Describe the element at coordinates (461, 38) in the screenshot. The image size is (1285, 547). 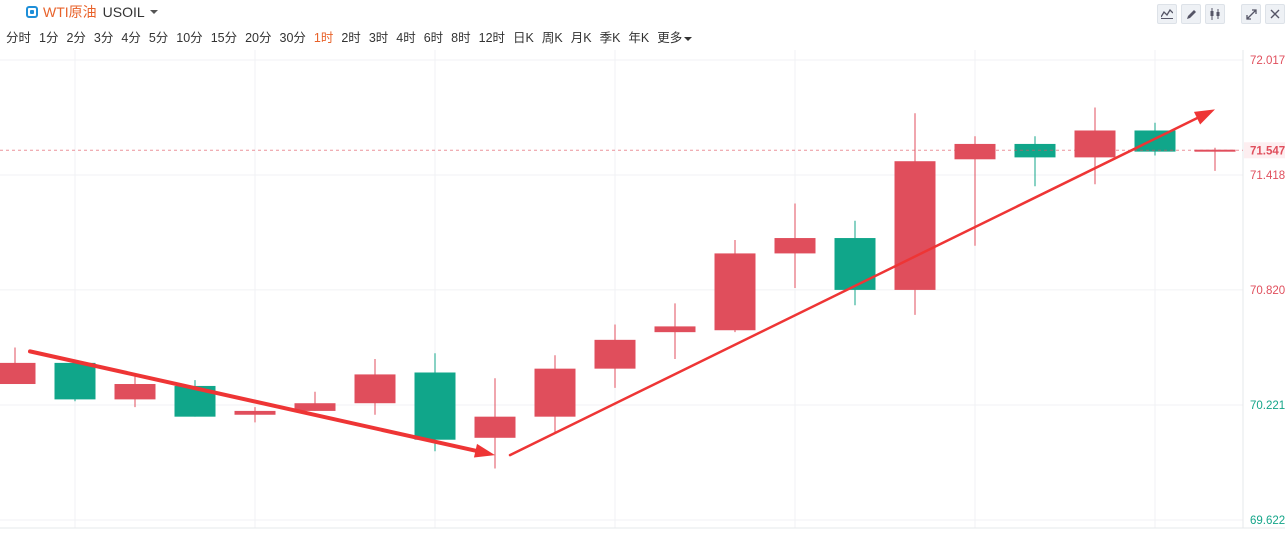
I see `period-tab: 8时` at that location.